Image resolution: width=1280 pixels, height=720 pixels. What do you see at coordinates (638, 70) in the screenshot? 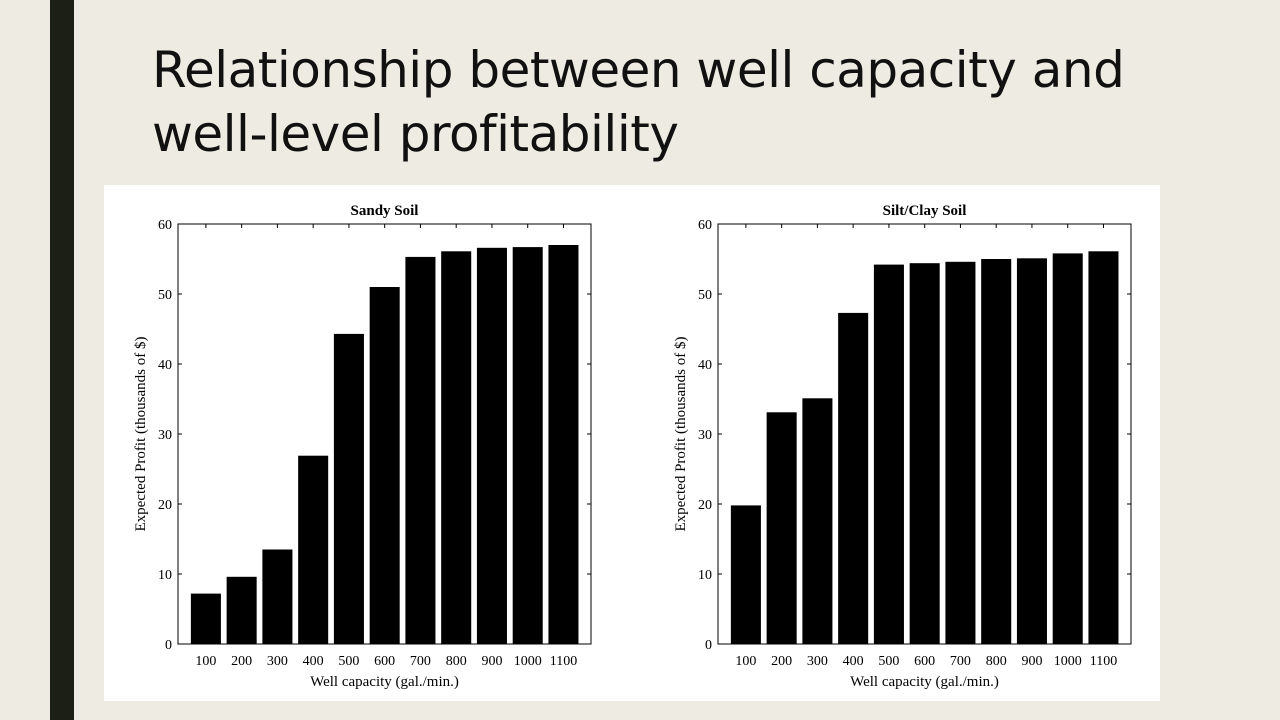
I see `slide-title-line-1: Relationship between well capacity and` at bounding box center [638, 70].